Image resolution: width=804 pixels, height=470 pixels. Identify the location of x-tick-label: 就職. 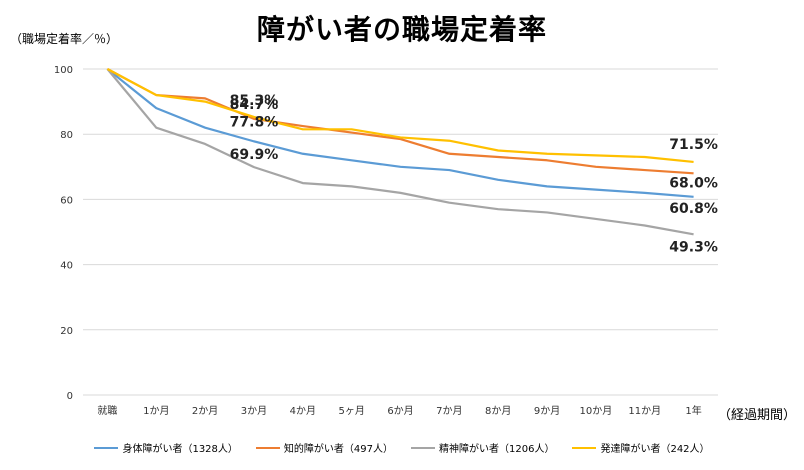
(107, 410).